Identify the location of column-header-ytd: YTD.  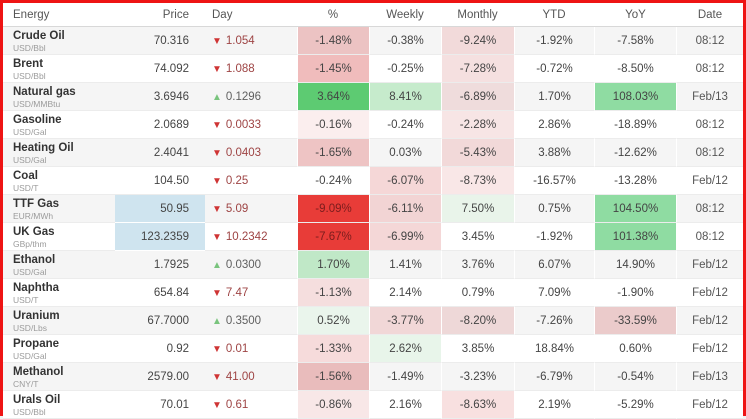
(554, 15).